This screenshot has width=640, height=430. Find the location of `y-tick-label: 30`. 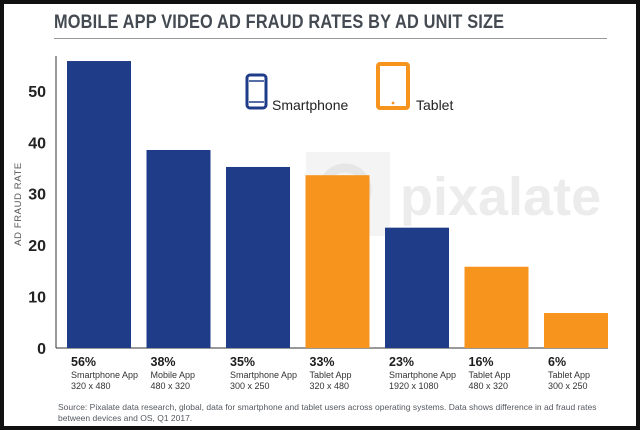

y-tick-label: 30 is located at coordinates (37, 195).